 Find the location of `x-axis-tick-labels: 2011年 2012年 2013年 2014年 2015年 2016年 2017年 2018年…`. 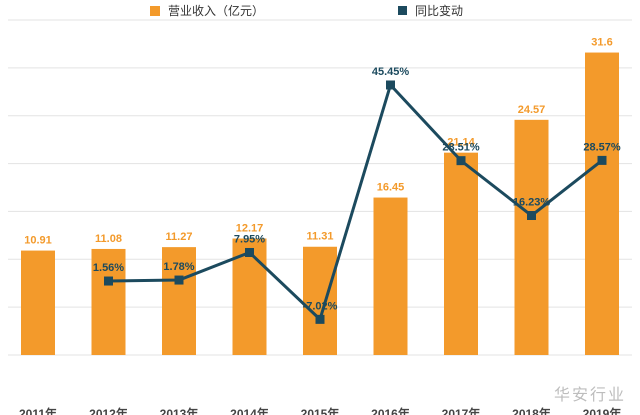

x-axis-tick-labels: 2011年 2012年 2013年 2014年 2015年 2016年 2017年 2018年… is located at coordinates (320, 410).